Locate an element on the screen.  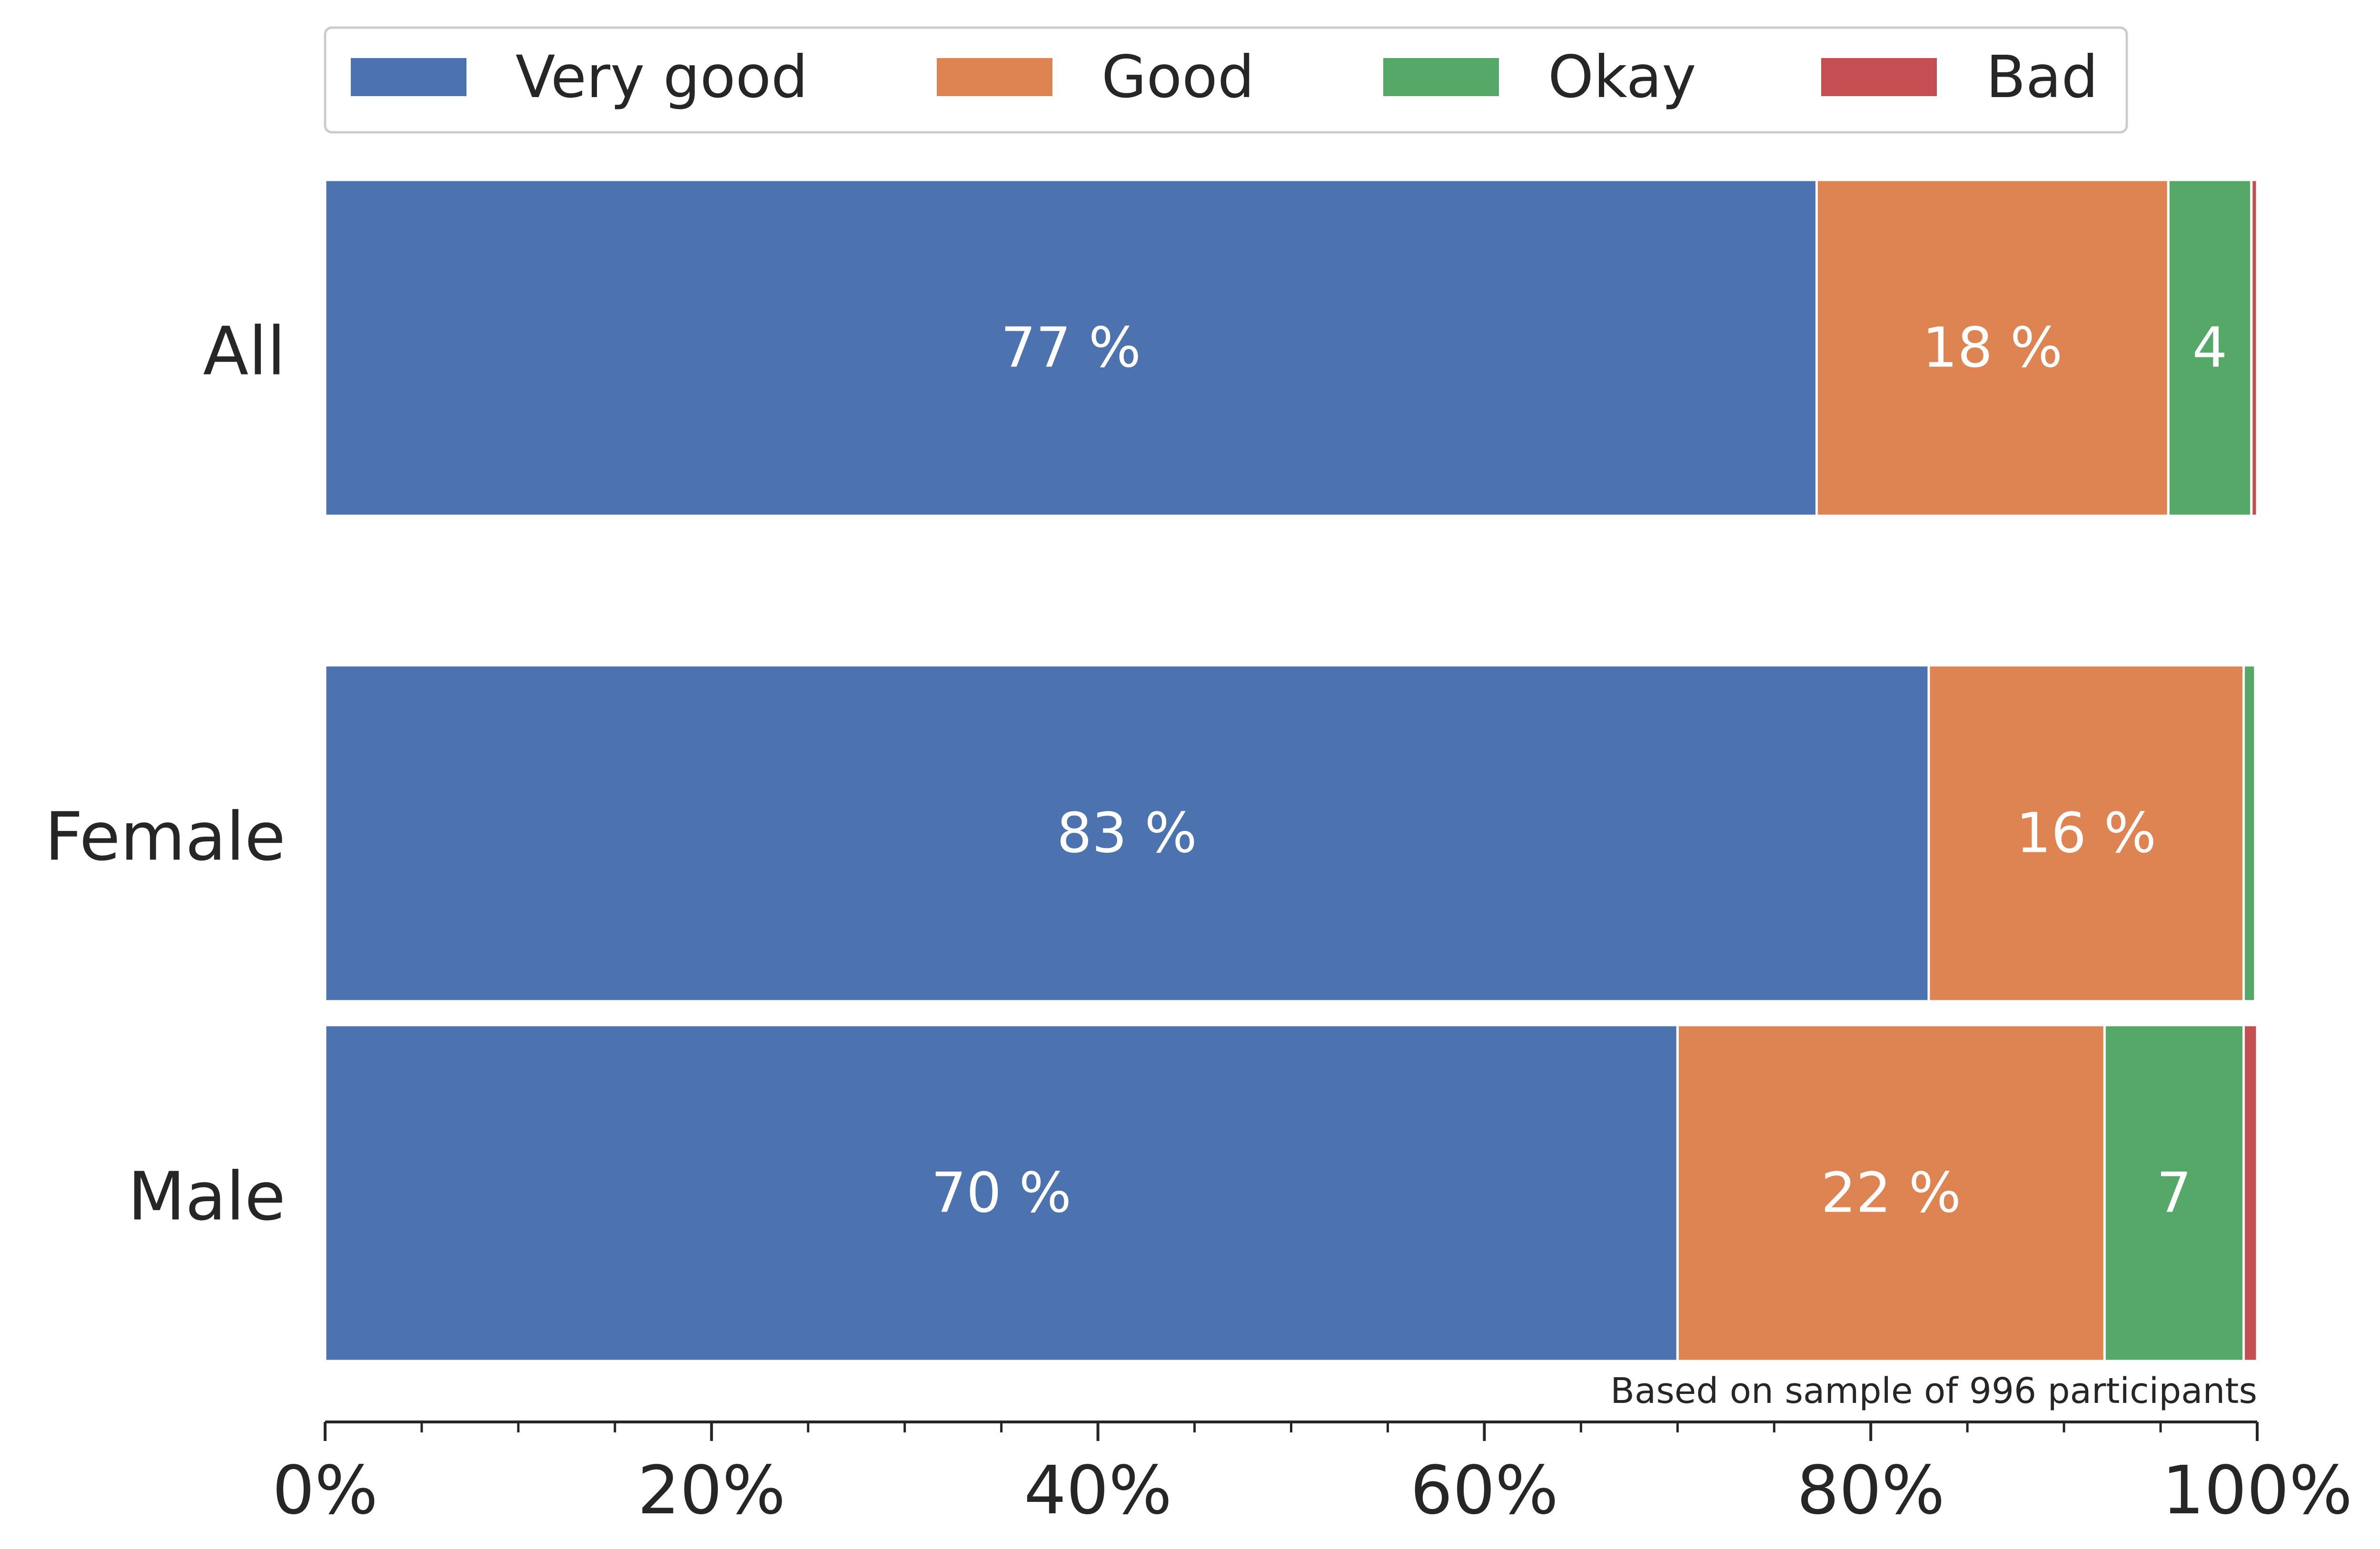
category-labels: All Female Male is located at coordinates (165, 774).